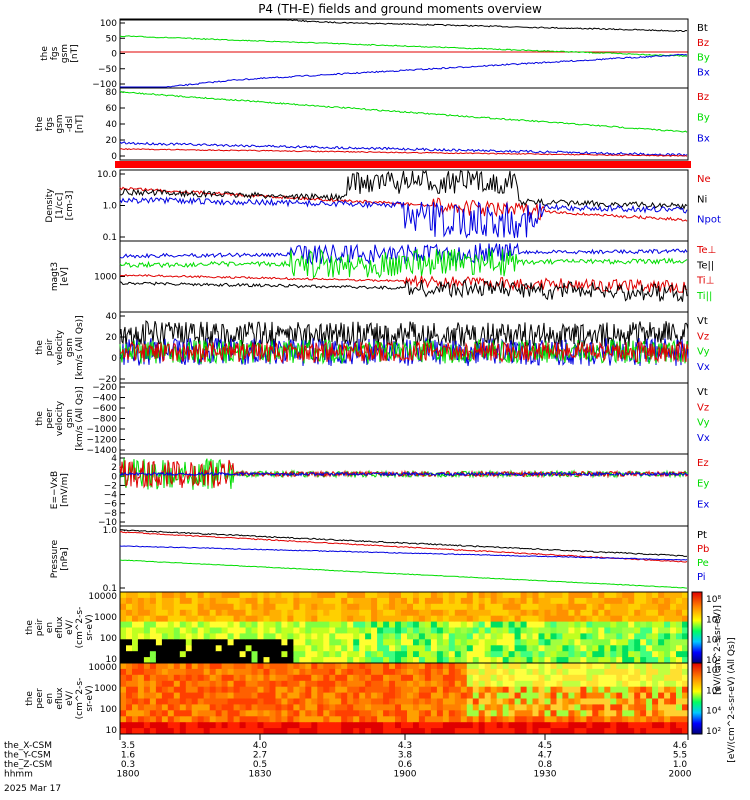 The height and width of the screenshot is (800, 750). I want to click on panel-temp-legend-3: Ti||, so click(704, 296).